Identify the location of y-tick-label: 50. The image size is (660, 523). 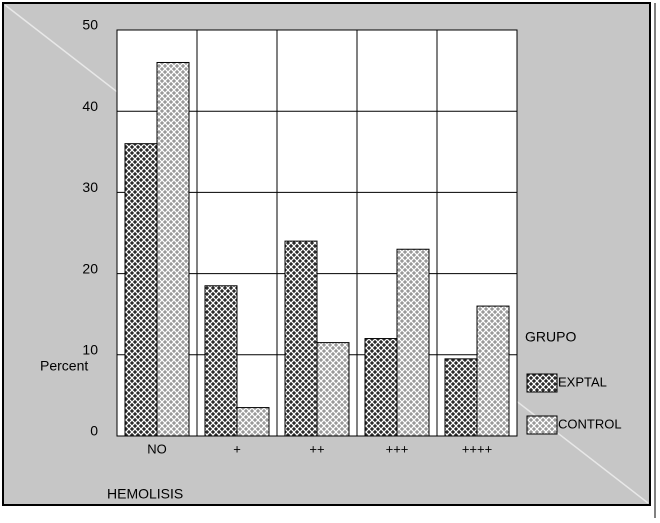
(90, 25).